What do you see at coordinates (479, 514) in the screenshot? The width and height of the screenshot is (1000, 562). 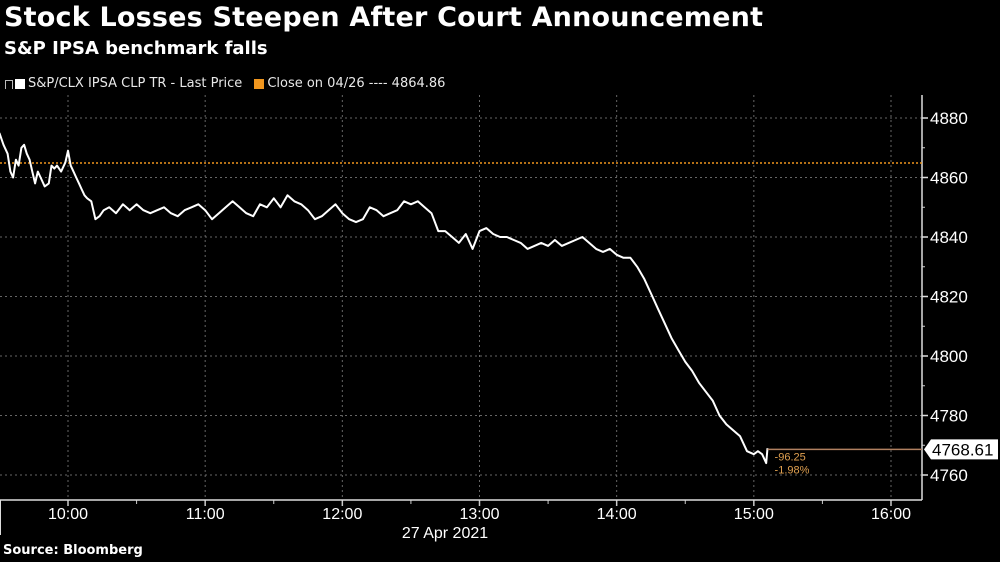 I see `x-tick-label: 13:00` at bounding box center [479, 514].